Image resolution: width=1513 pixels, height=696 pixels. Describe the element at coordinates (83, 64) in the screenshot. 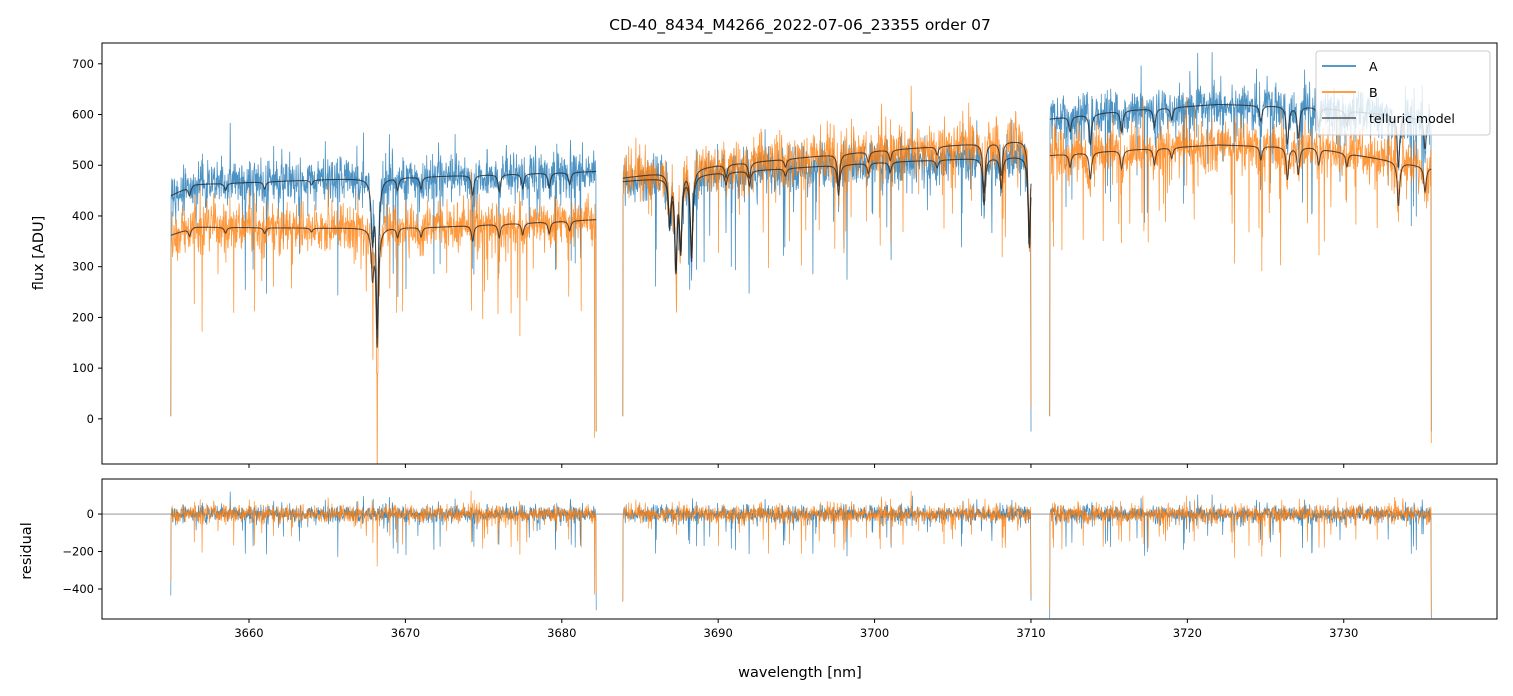

I see `y-tick-label: 700` at that location.